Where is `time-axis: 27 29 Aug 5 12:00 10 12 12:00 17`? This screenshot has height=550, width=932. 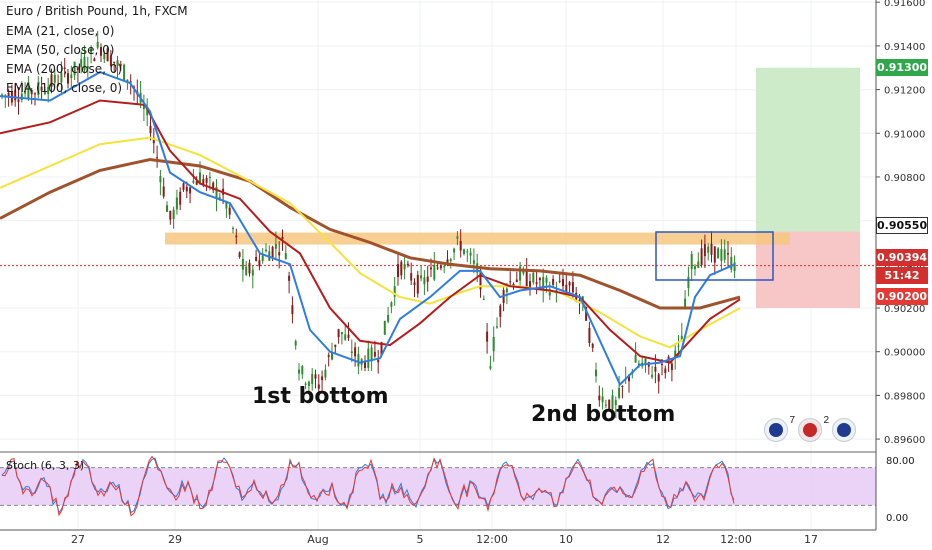 time-axis: 27 29 Aug 5 12:00 10 12 12:00 17 is located at coordinates (438, 537).